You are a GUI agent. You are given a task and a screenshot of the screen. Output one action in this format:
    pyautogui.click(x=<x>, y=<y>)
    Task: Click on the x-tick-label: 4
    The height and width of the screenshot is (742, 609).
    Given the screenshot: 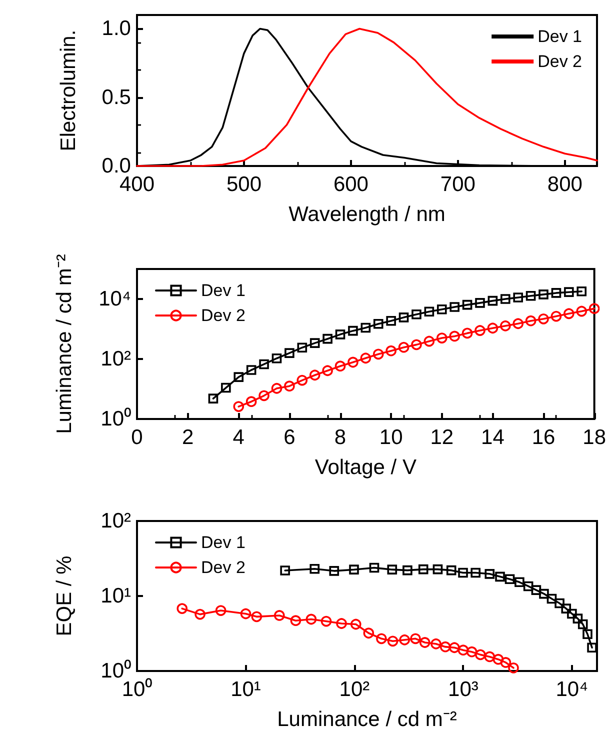 What is the action you would take?
    pyautogui.click(x=238, y=437)
    